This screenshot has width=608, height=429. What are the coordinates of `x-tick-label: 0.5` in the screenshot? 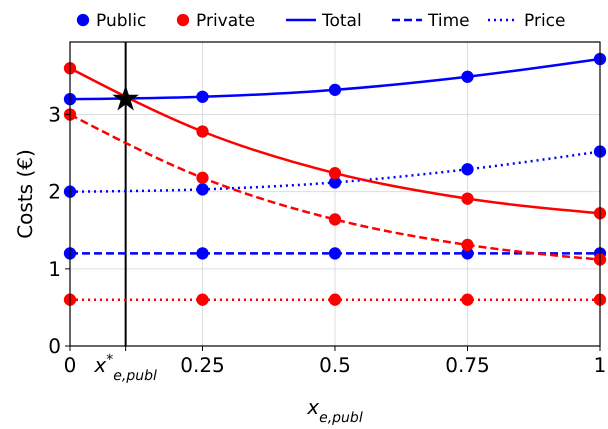 It's located at (335, 365).